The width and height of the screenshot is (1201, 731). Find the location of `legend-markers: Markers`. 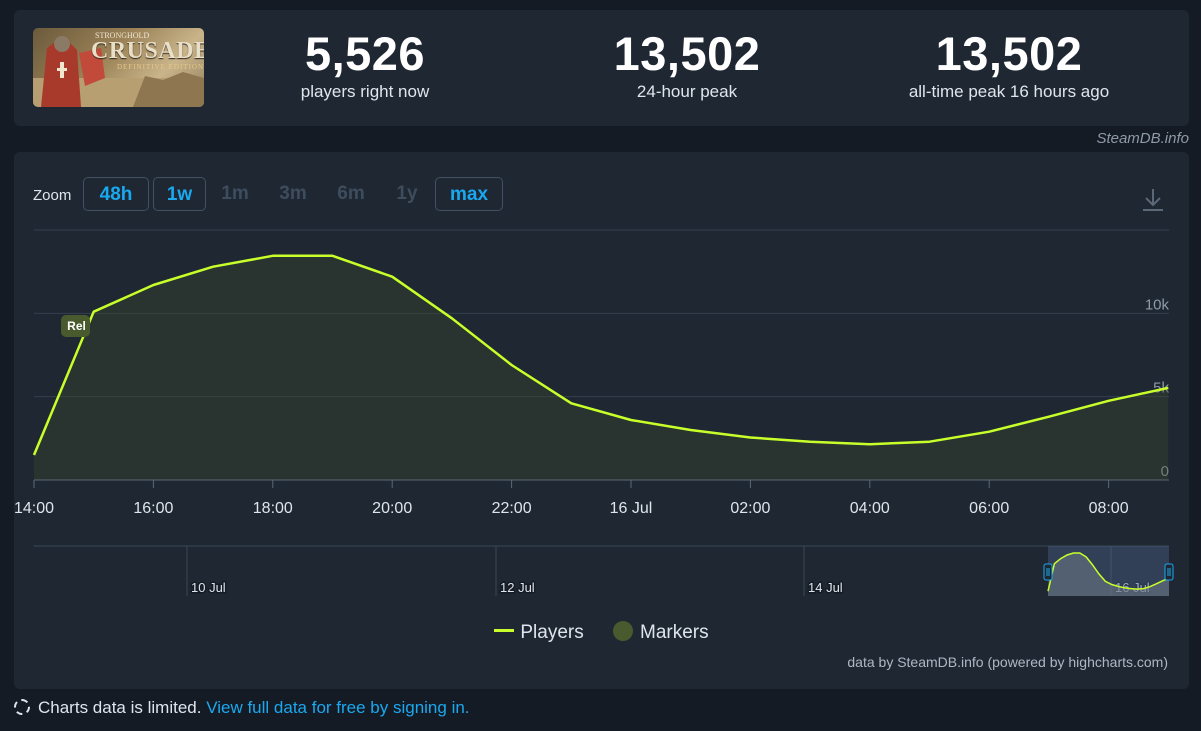

legend-markers: Markers is located at coordinates (661, 632).